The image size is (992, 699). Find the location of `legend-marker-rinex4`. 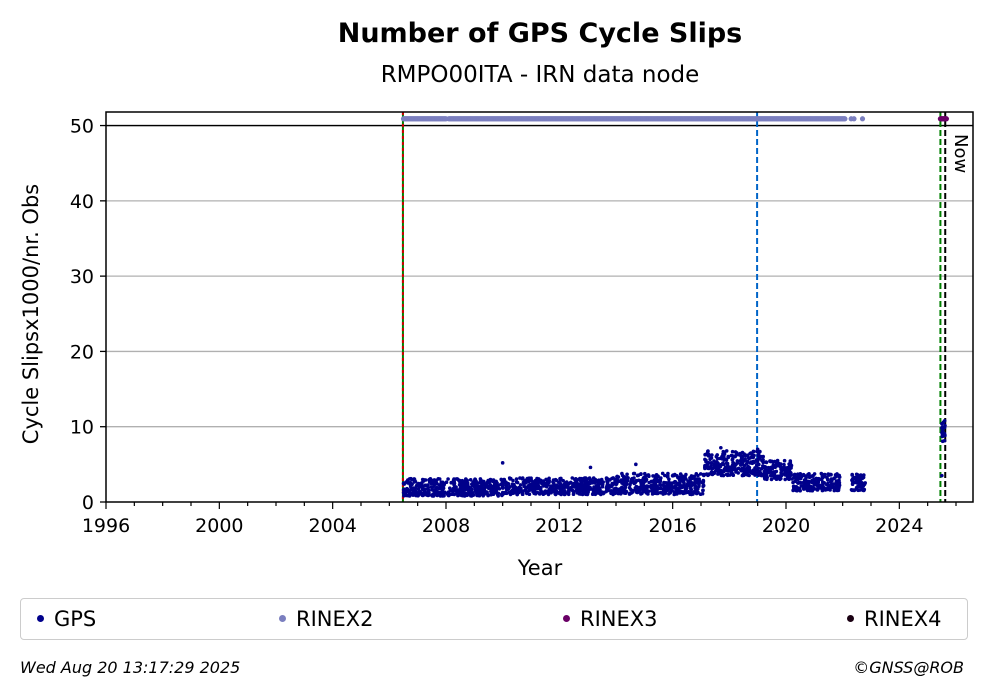

legend-marker-rinex4 is located at coordinates (850, 618).